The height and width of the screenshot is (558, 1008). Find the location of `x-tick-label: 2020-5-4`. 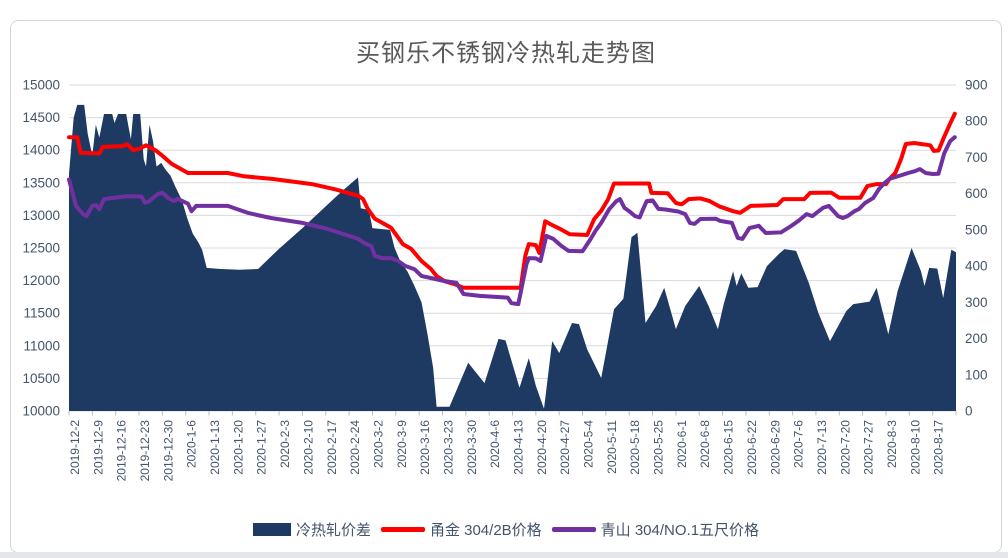

x-tick-label: 2020-5-4 is located at coordinates (589, 444).